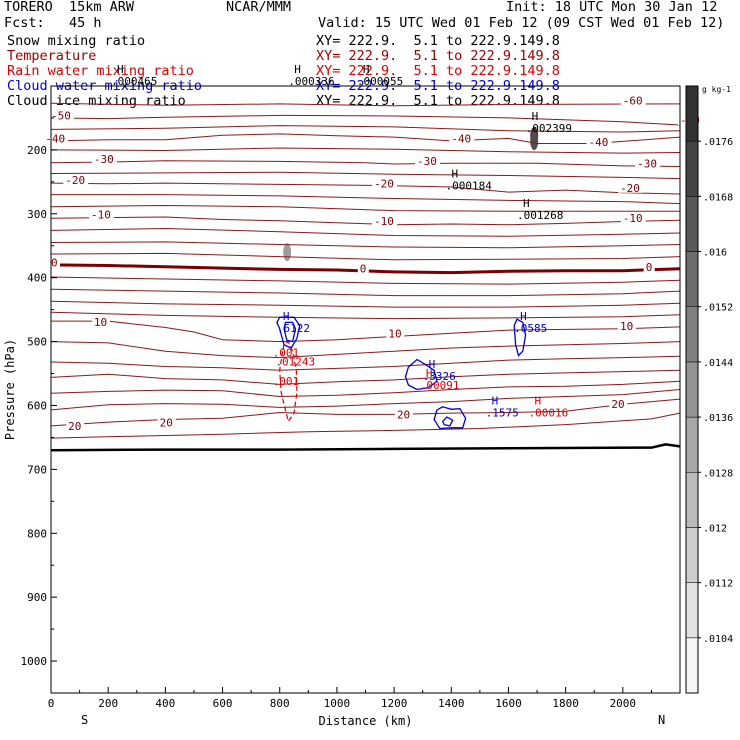  I want to click on colorbar-tick-label: .012, so click(715, 528).